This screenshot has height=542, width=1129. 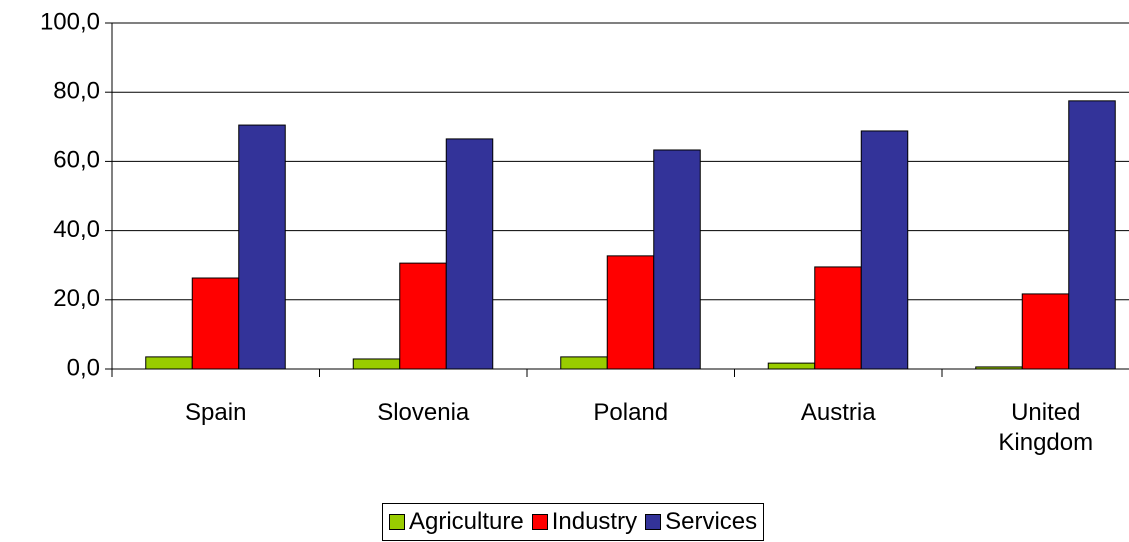 I want to click on legend-item: Services, so click(x=701, y=522).